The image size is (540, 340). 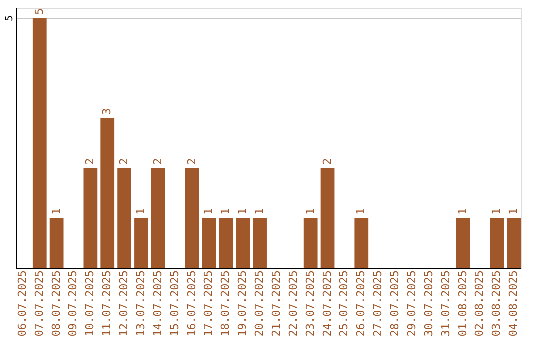 What do you see at coordinates (39, 11) in the screenshot?
I see `data-label: 5` at bounding box center [39, 11].